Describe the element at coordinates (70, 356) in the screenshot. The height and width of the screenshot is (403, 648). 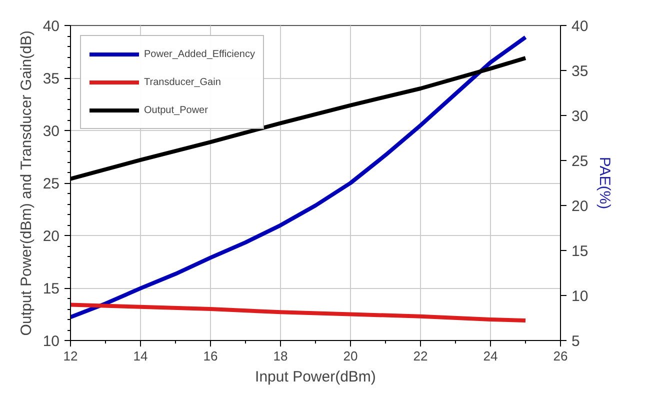
I see `x-tick-label: 12` at that location.